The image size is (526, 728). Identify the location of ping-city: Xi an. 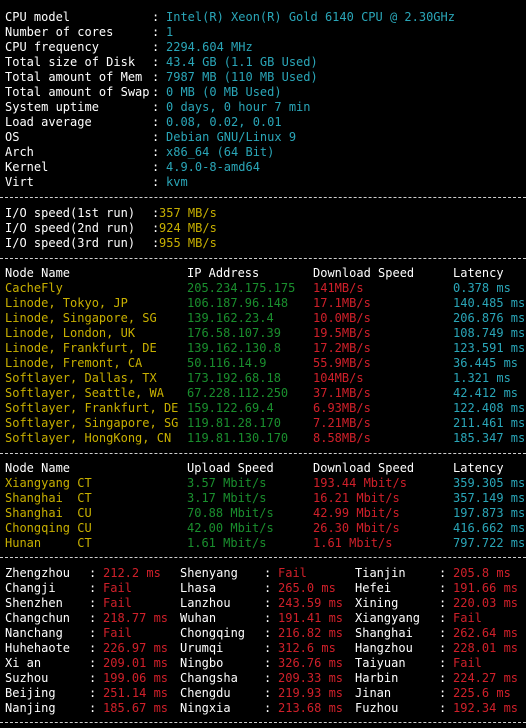
(23, 663).